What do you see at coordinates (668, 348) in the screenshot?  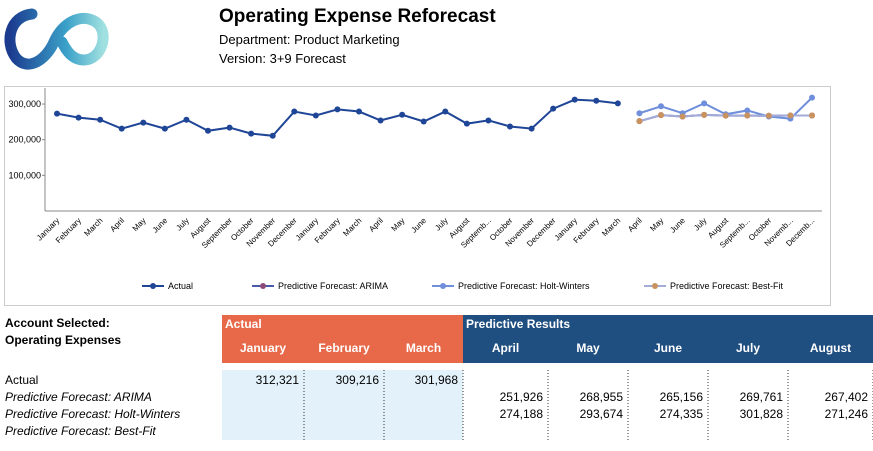 I see `column-header: June` at bounding box center [668, 348].